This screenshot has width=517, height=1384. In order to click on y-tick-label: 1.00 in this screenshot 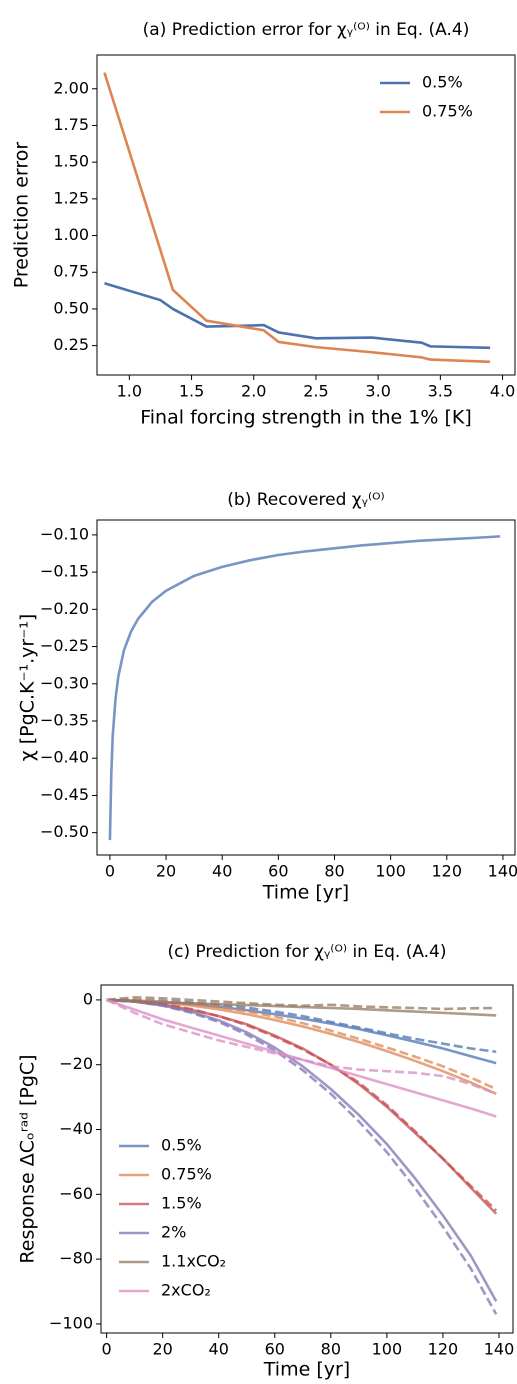, I will do `click(71, 234)`.